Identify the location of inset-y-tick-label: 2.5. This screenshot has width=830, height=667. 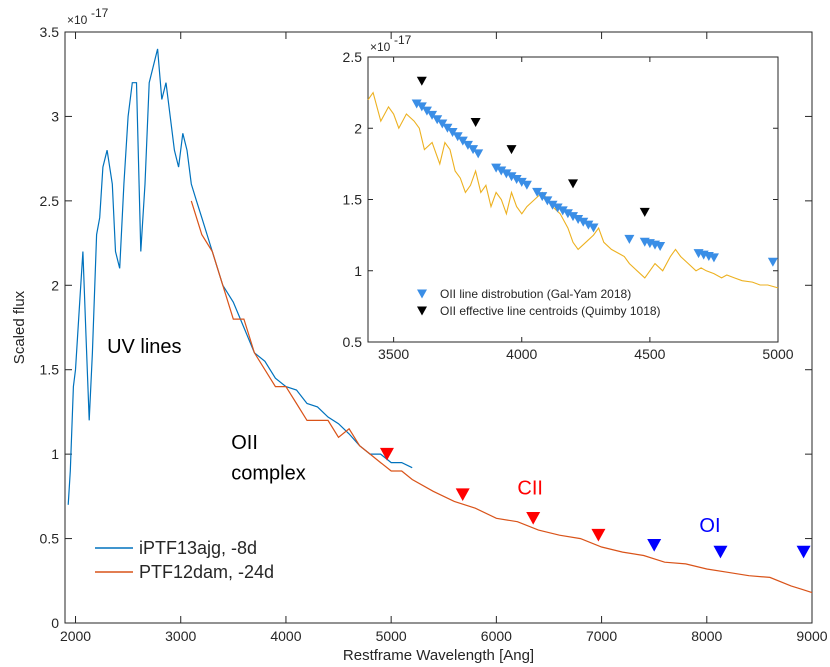
(353, 57).